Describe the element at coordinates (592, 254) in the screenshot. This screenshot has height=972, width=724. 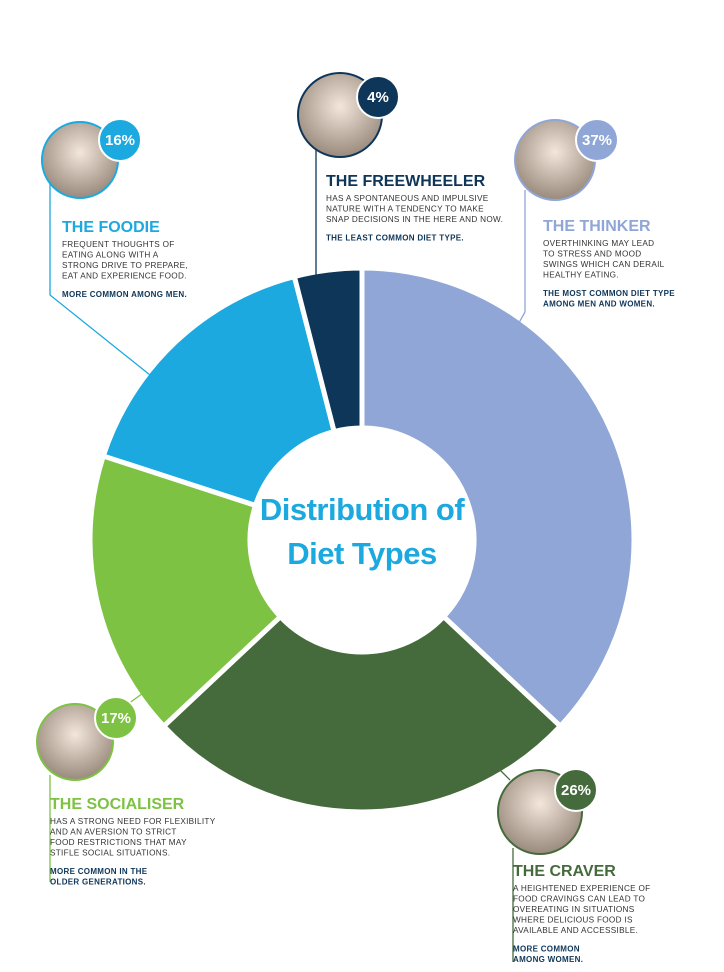
I see `description: TO STRESS AND MOOD` at that location.